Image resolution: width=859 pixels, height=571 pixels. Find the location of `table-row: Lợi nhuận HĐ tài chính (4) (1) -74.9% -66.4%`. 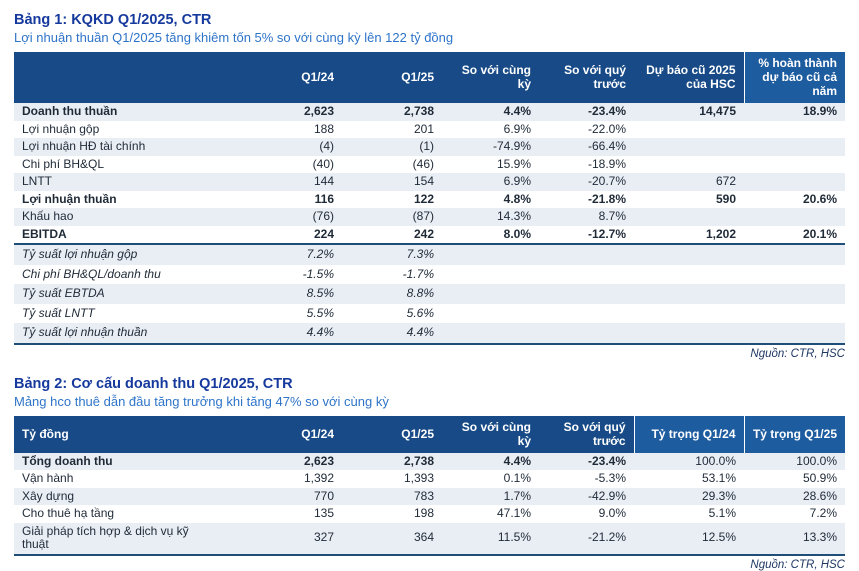

table-row: Lợi nhuận HĐ tài chính (4) (1) -74.9% -66.4% is located at coordinates (429, 147).